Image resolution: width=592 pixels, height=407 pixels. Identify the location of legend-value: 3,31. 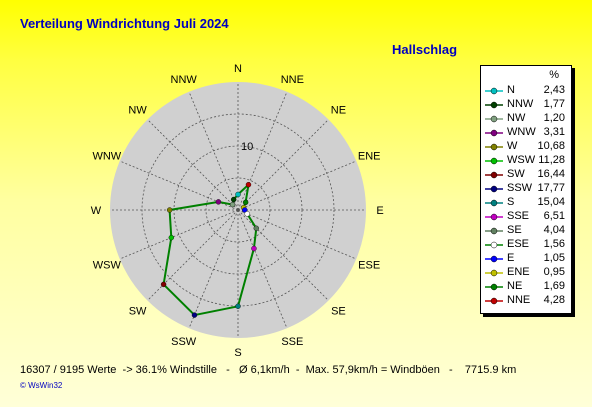
(554, 132).